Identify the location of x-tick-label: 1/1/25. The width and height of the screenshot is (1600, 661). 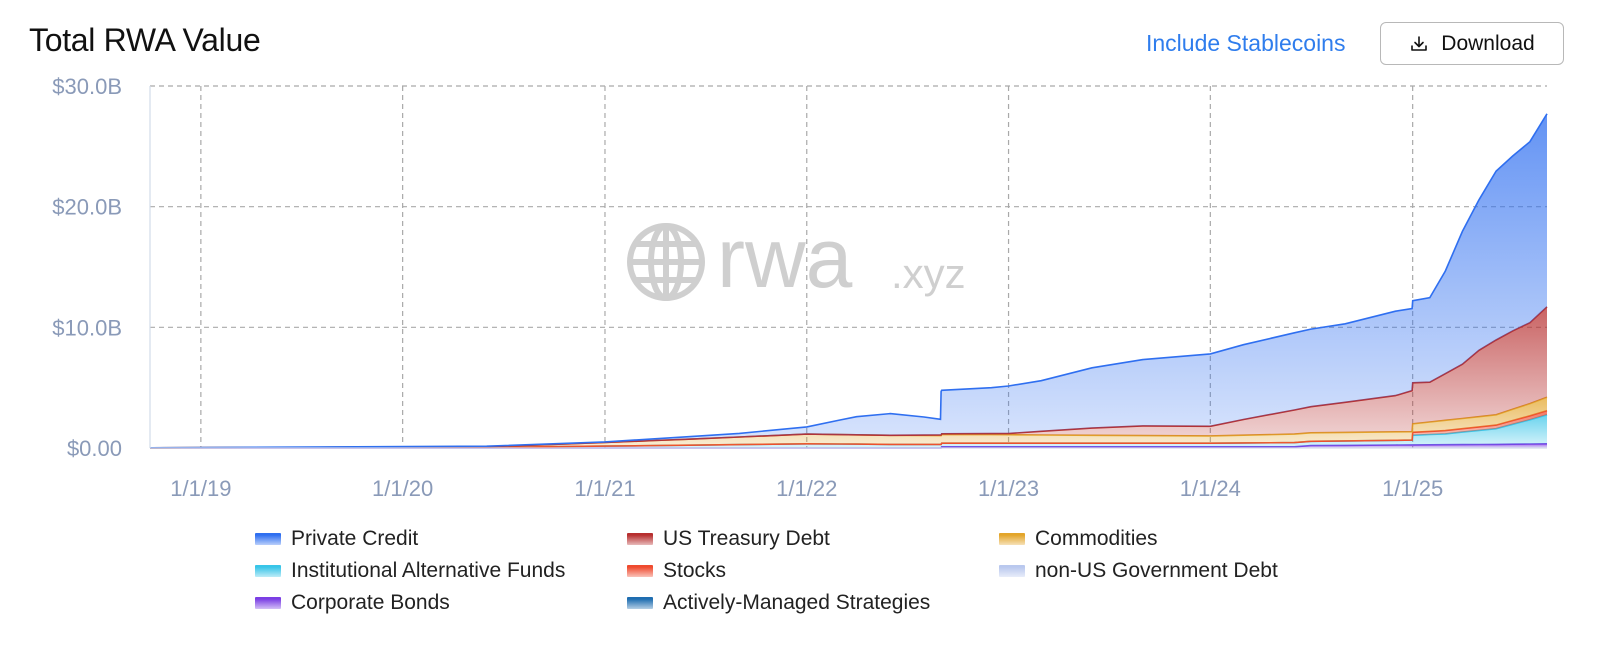
(1412, 488).